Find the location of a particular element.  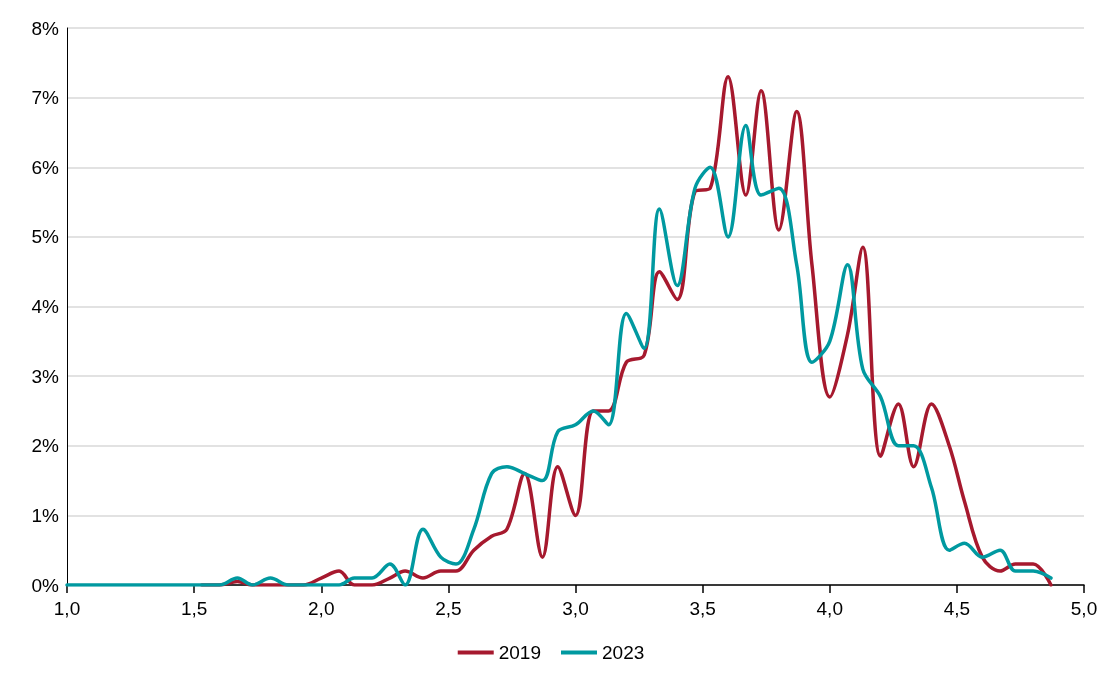

x-tick-label: 3,5 is located at coordinates (702, 608).